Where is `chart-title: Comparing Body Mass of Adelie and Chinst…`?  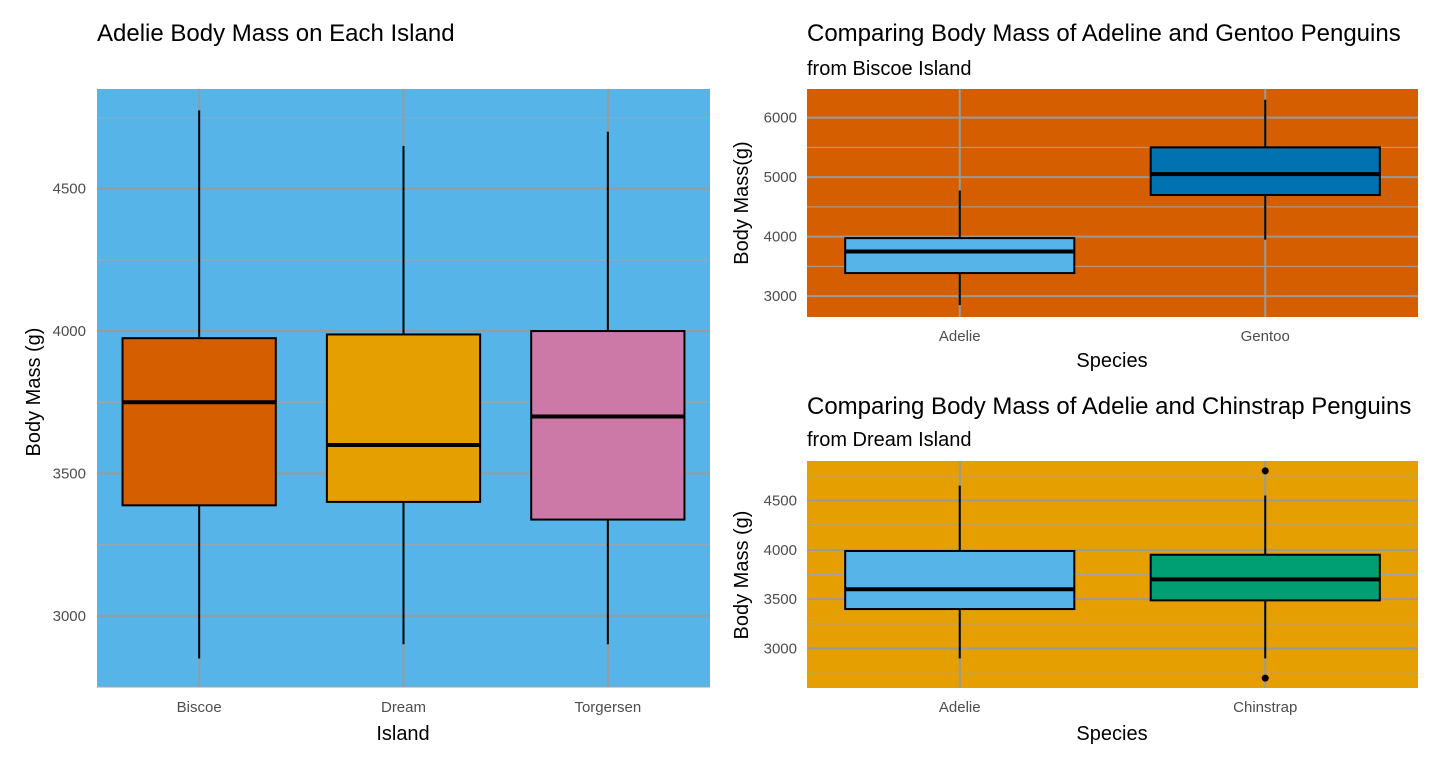 chart-title: Comparing Body Mass of Adelie and Chinst… is located at coordinates (1109, 406).